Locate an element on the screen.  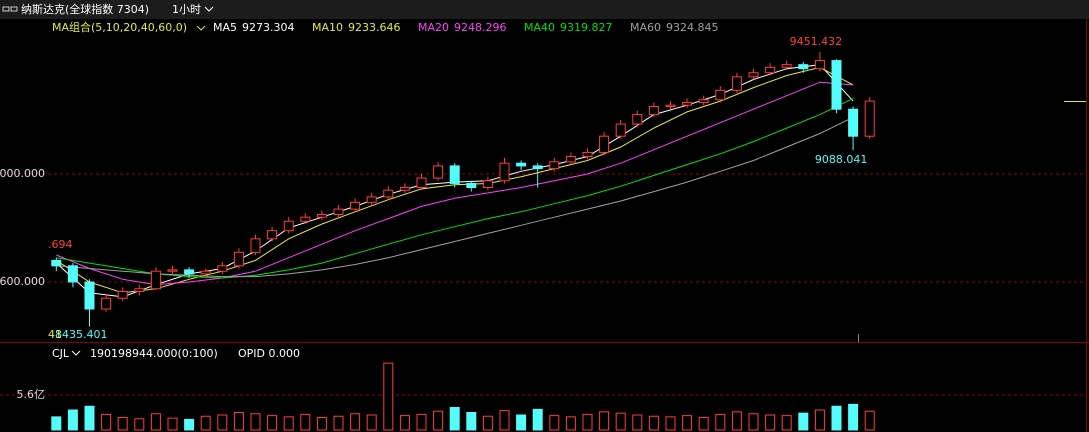
annotation: 41 is located at coordinates (55, 334).